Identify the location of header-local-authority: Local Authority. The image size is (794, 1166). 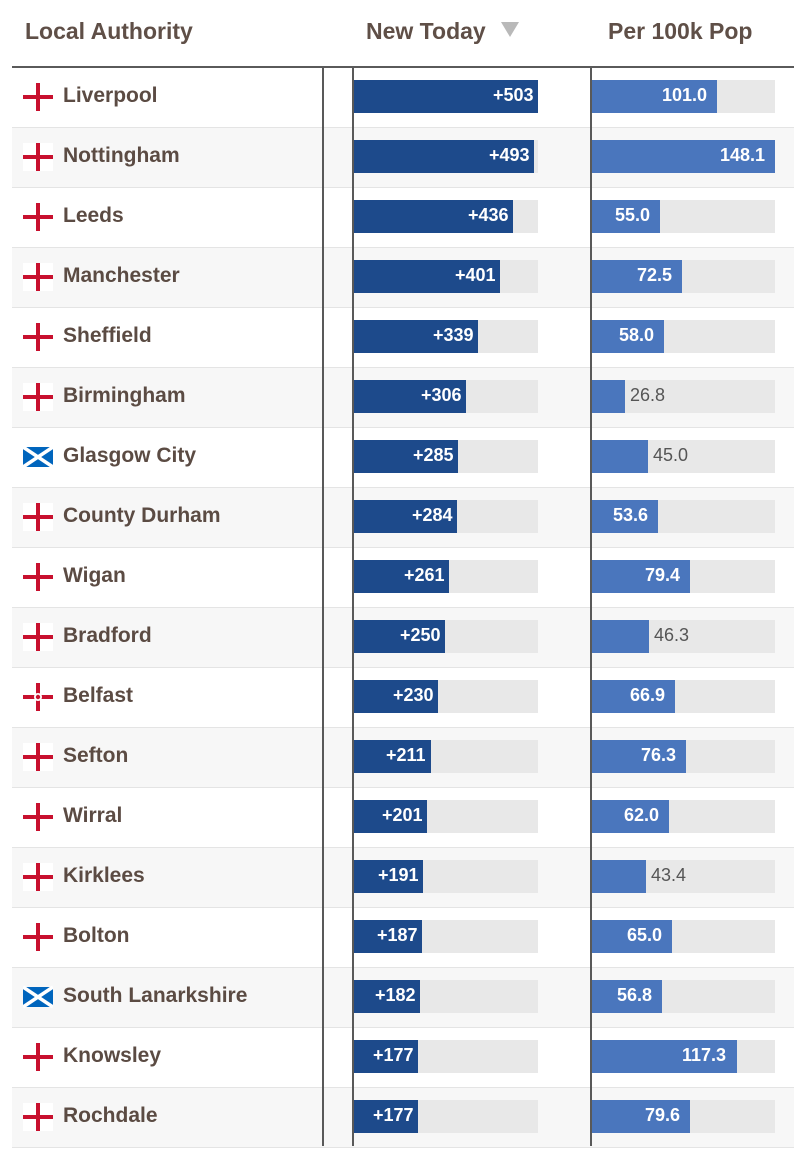
(109, 31).